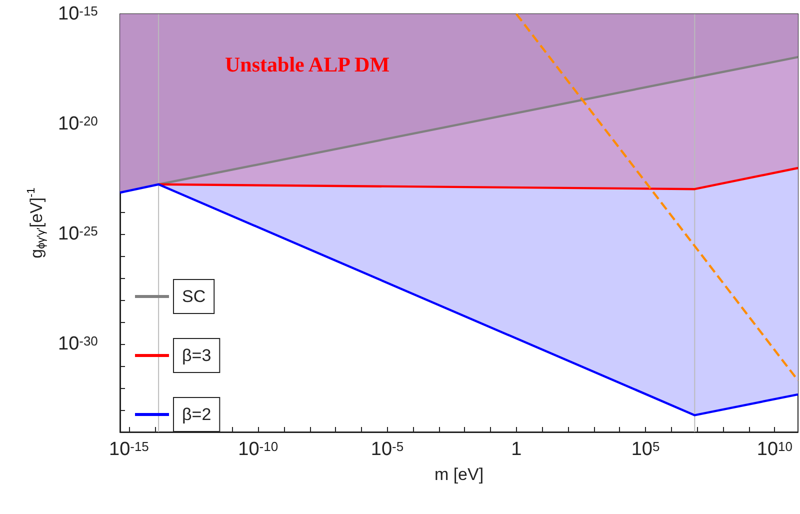 This screenshot has width=800, height=514. Describe the element at coordinates (197, 414) in the screenshot. I see `legend-label: β=2` at that location.